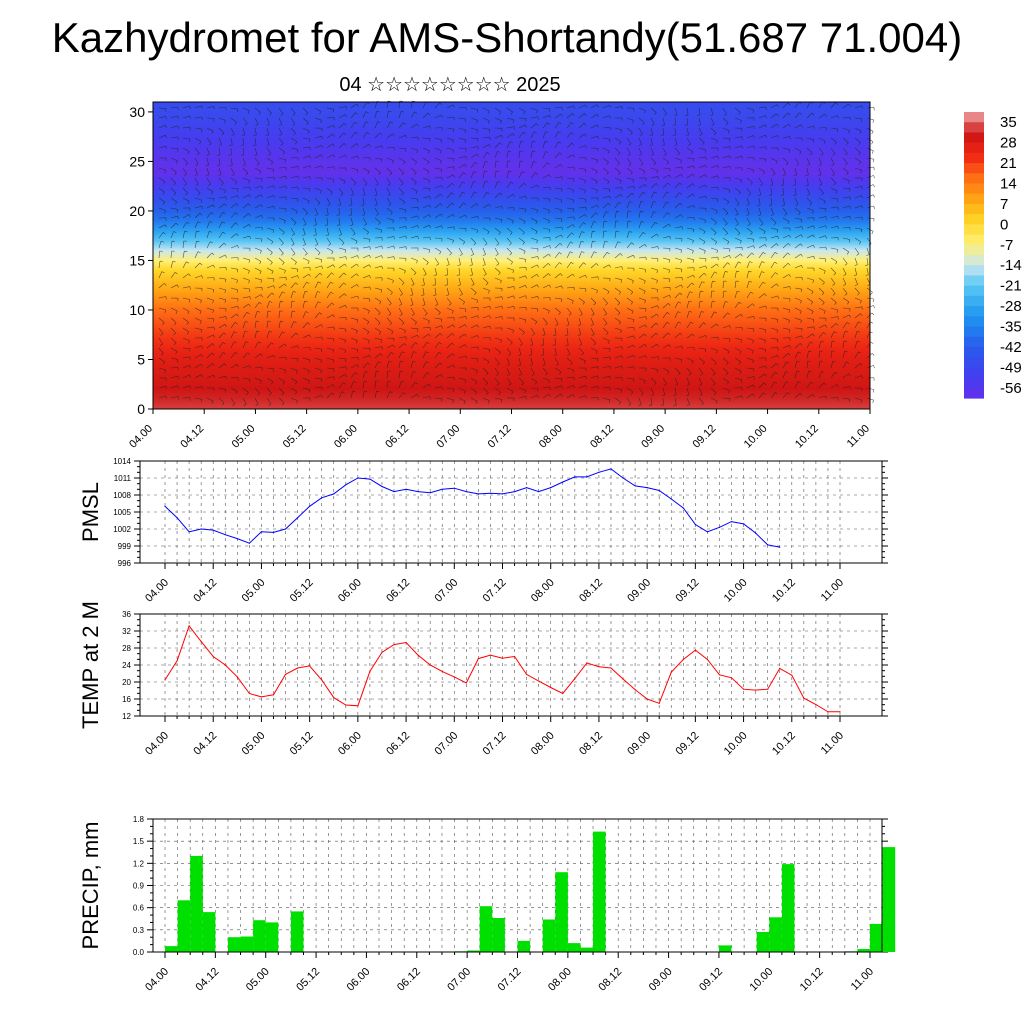  I want to click on colorbar-label: 0, so click(1004, 224).